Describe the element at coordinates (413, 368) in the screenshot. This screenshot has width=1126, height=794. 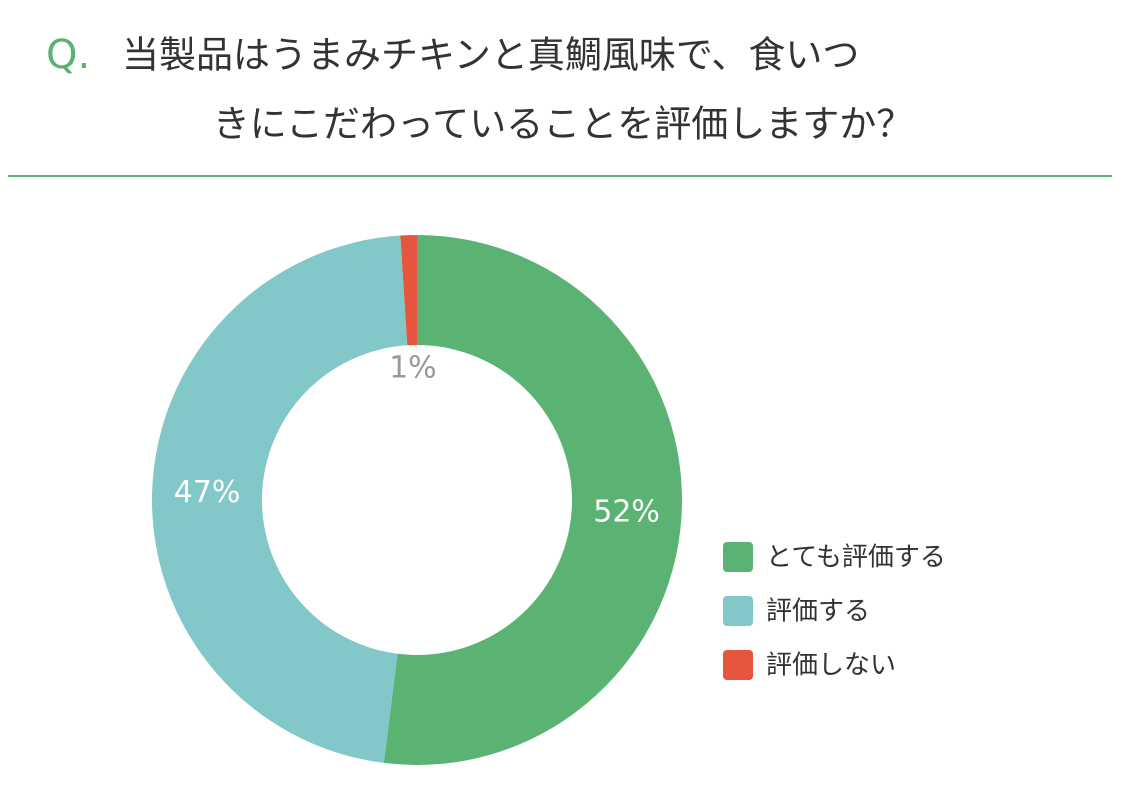
I see `value-label: 1%` at that location.